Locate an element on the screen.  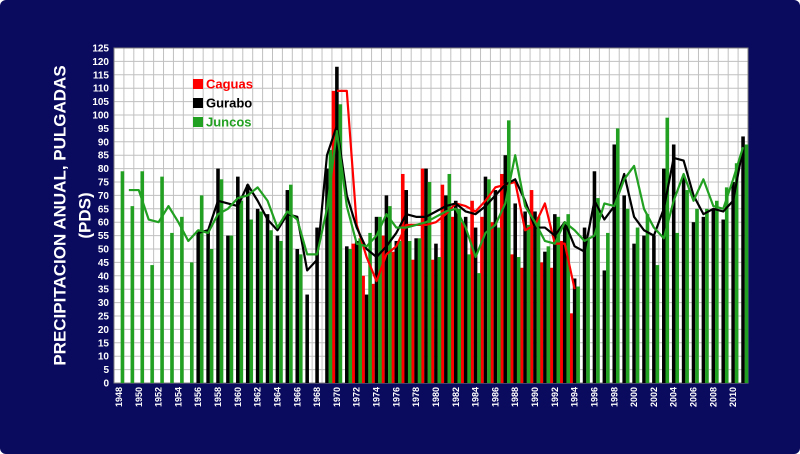
y-tick-label: 95 is located at coordinates (104, 129).